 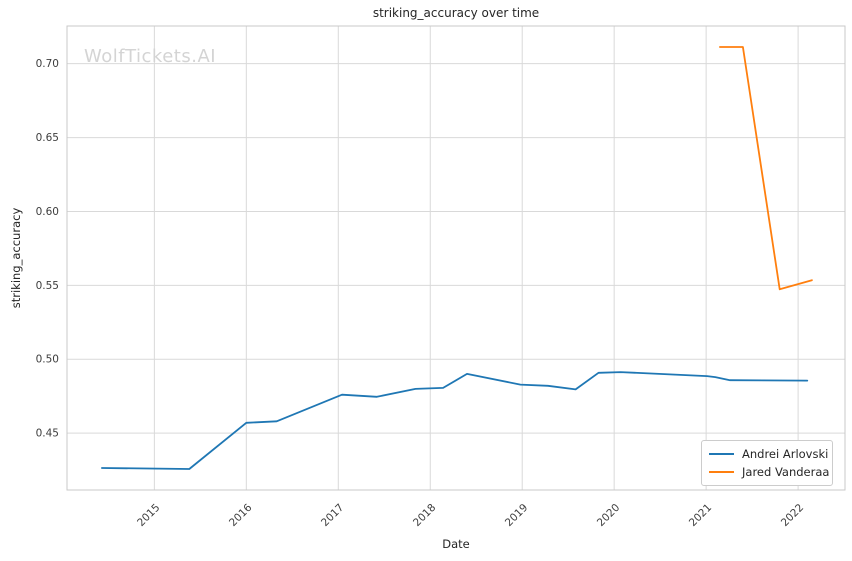 I want to click on legend-item-andrei-arlovski: Andrei Arlovski, so click(x=769, y=454).